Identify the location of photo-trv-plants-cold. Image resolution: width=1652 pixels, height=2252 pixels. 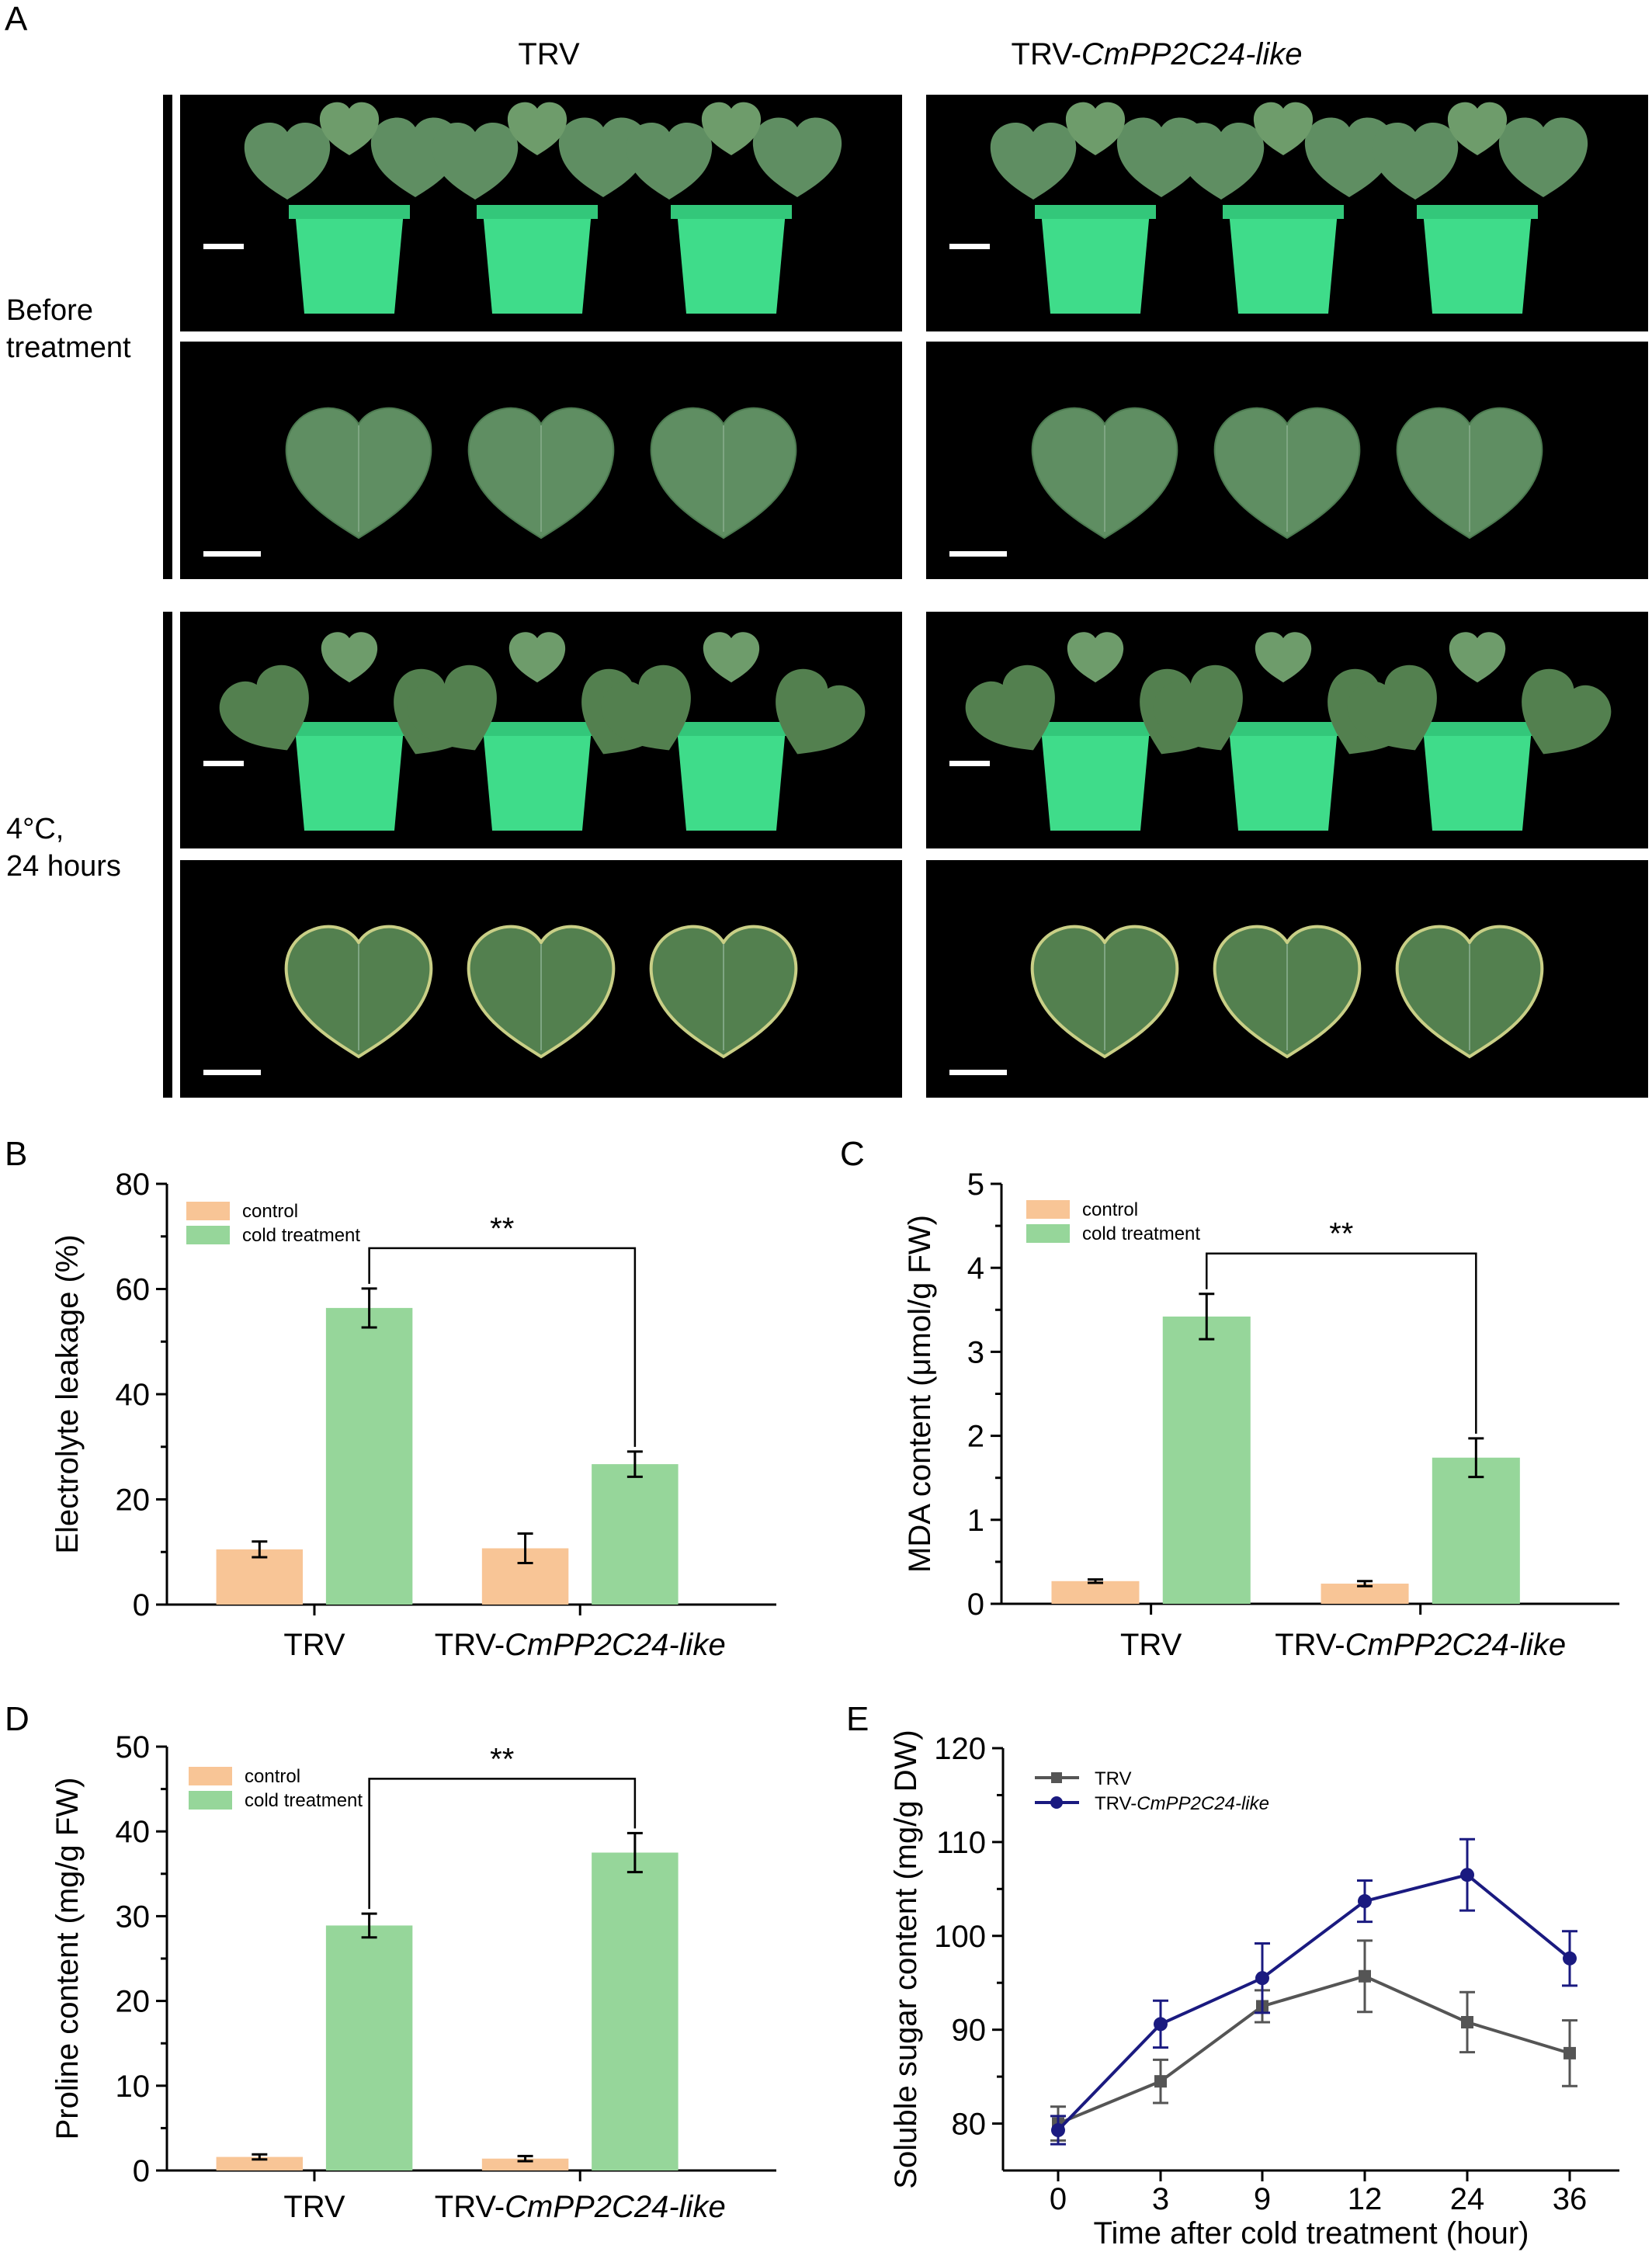
(541, 730).